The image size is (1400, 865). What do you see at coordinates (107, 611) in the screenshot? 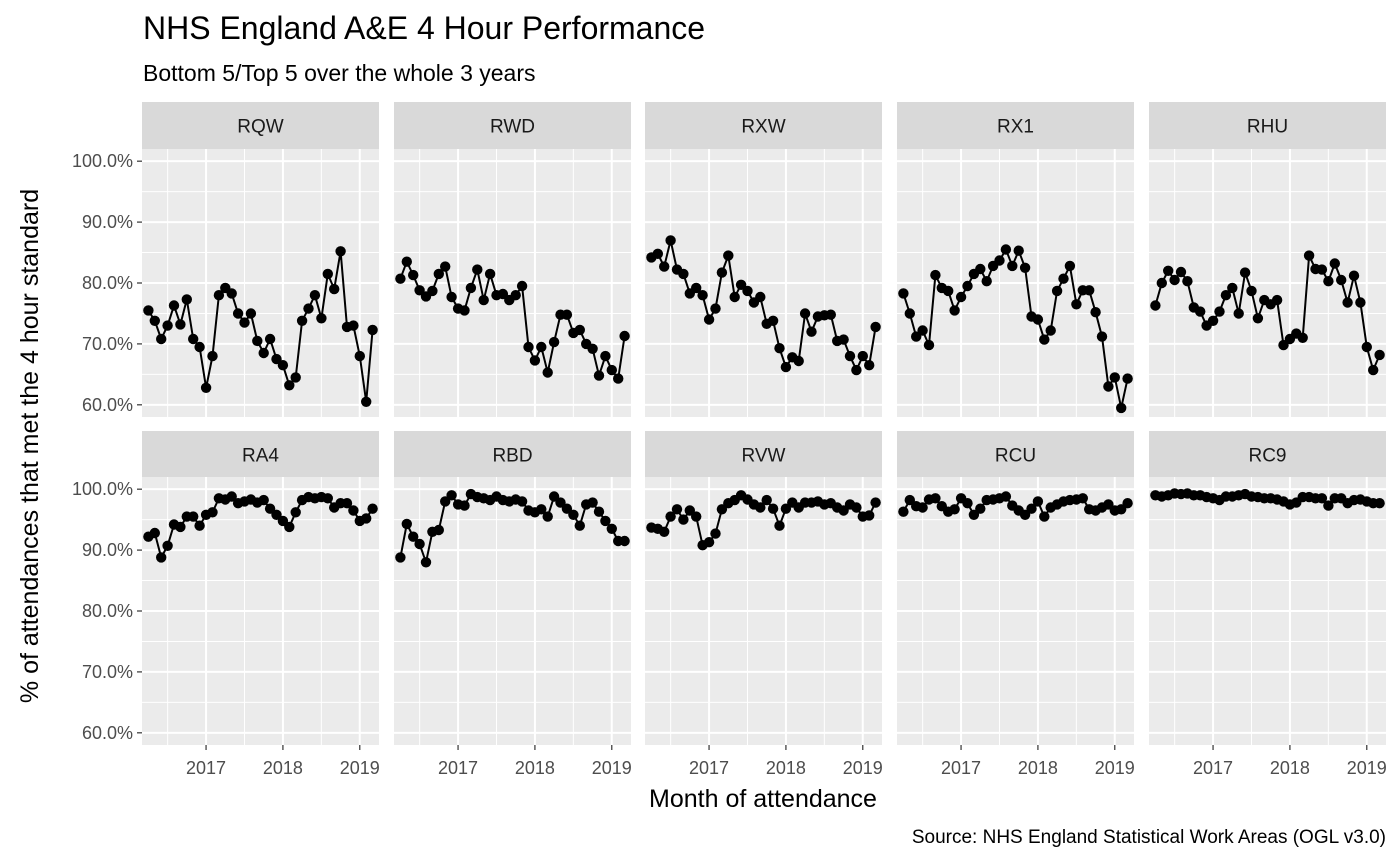
I see `y-tick-label: 80.0%` at bounding box center [107, 611].